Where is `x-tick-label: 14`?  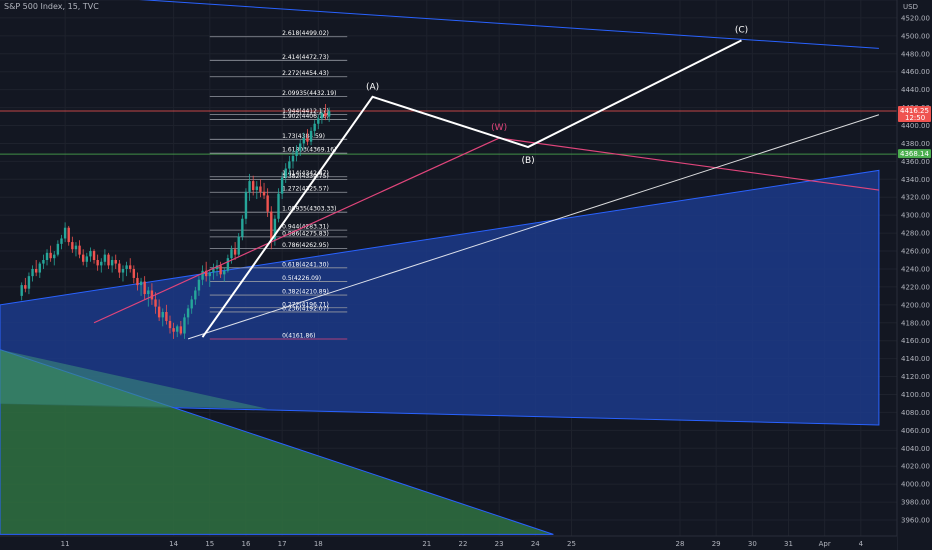 x-tick-label: 14 is located at coordinates (173, 544).